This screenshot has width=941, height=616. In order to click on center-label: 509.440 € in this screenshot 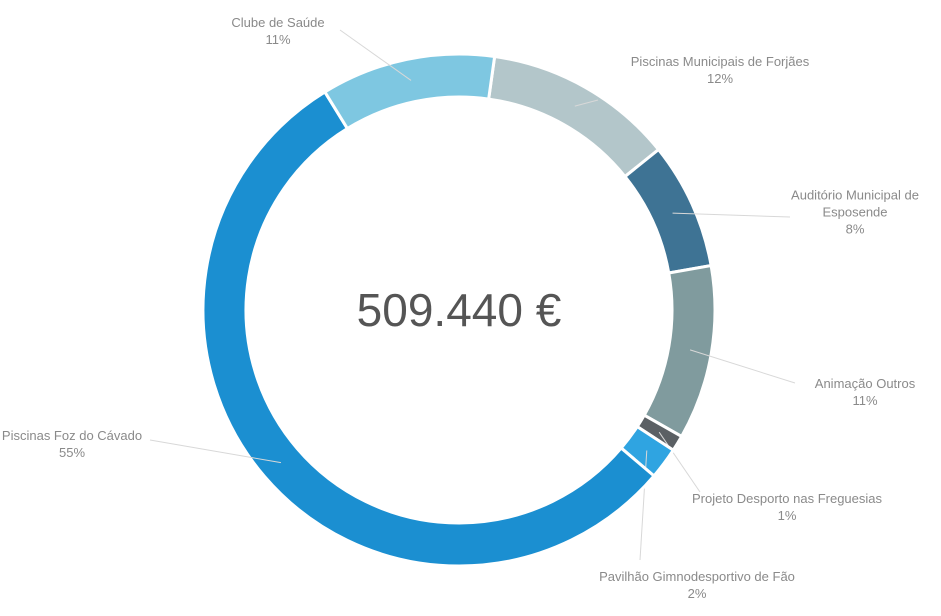, I will do `click(459, 310)`.